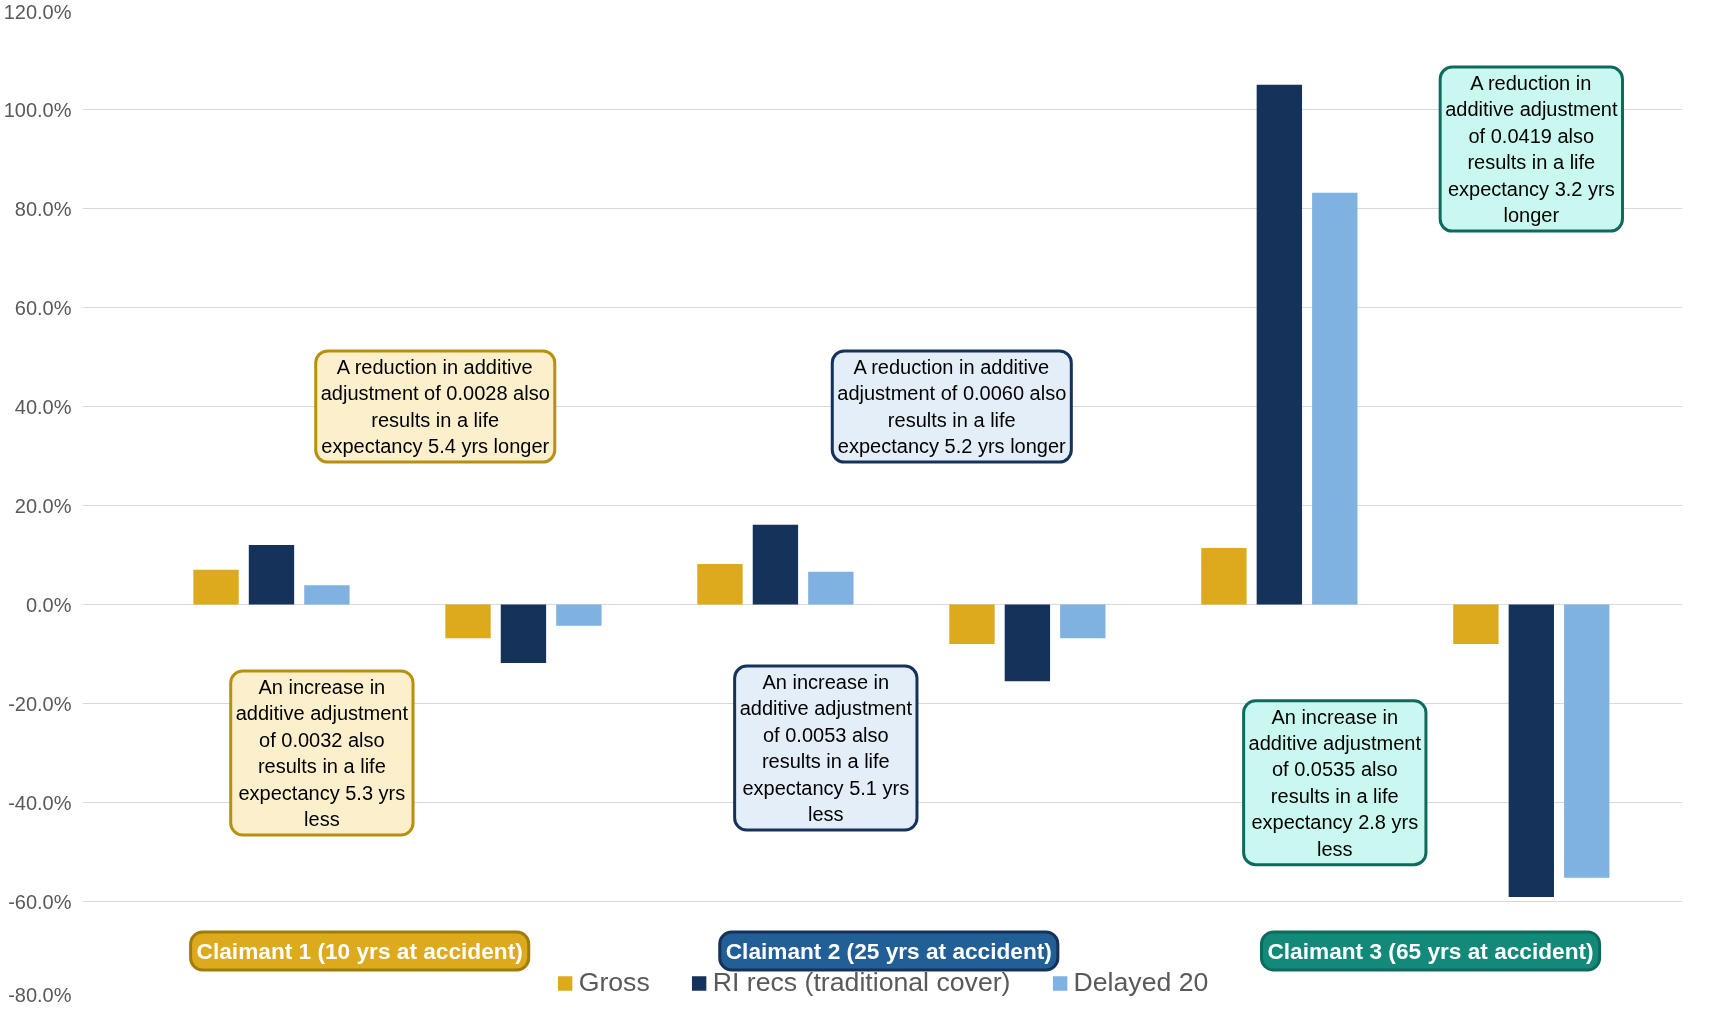  Describe the element at coordinates (40, 994) in the screenshot. I see `y-tick-label: -80.0%` at that location.